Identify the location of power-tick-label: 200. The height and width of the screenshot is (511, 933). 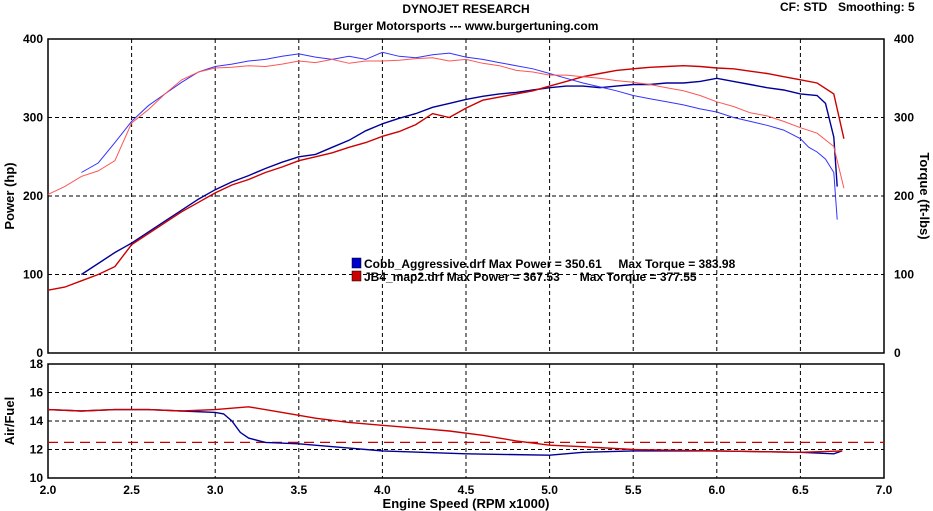
(33, 196).